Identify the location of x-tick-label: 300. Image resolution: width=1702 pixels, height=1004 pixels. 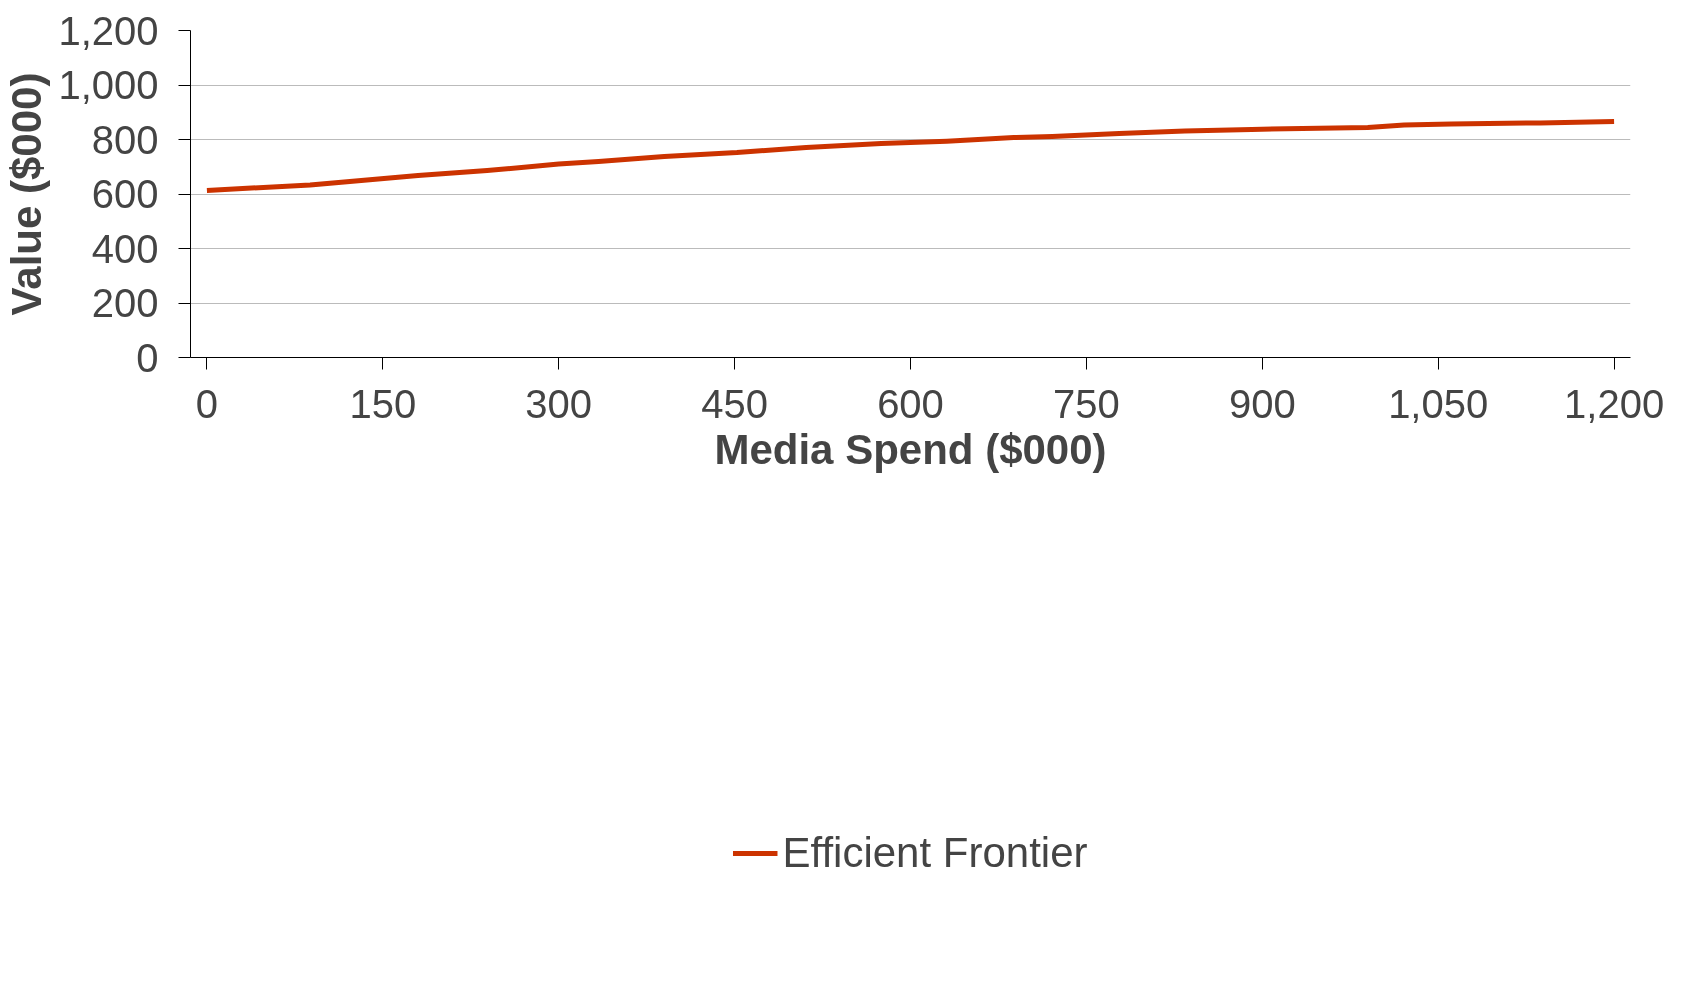
(559, 403).